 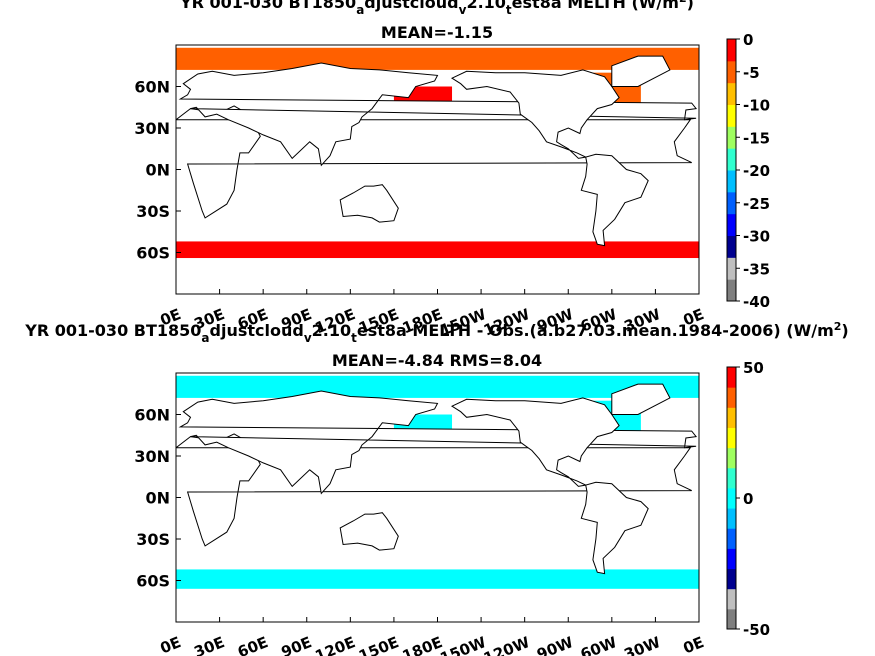 I want to click on colorbar-tick-label: -25, so click(x=756, y=204).